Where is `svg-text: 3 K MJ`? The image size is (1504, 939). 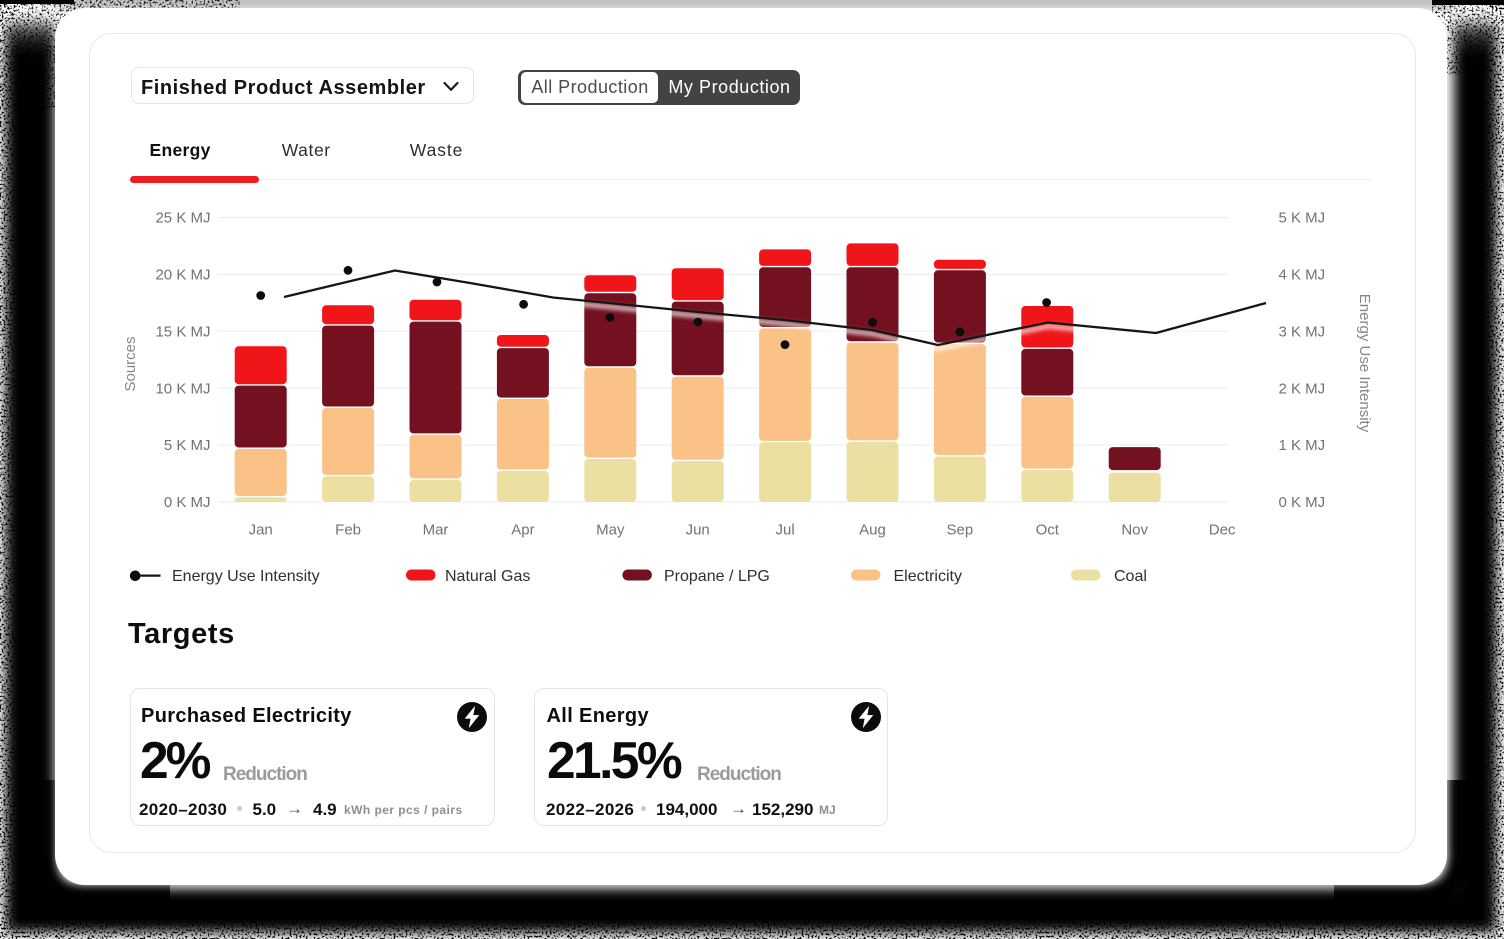
svg-text: 3 K MJ is located at coordinates (1302, 331).